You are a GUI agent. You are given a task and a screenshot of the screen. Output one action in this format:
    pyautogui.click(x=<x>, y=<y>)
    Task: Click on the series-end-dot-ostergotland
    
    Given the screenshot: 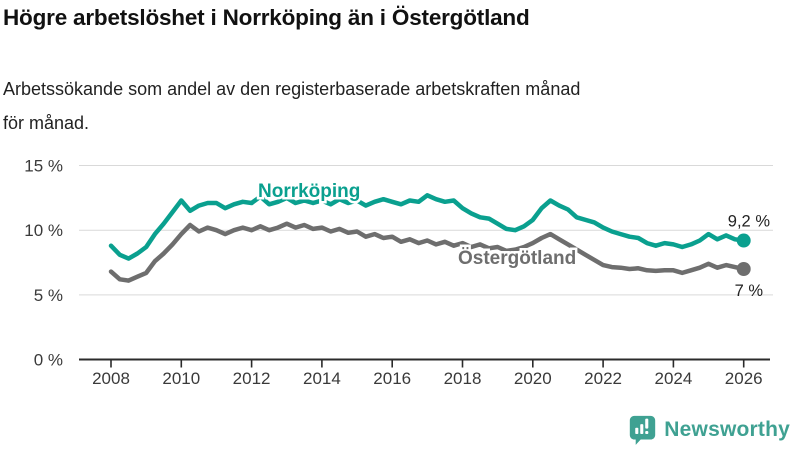 What is the action you would take?
    pyautogui.click(x=743, y=268)
    